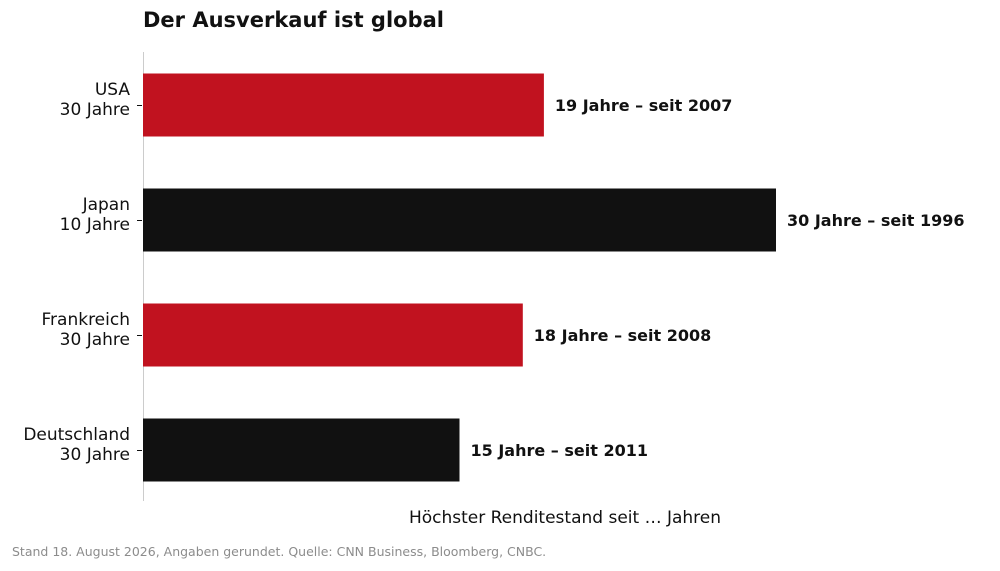  I want to click on bar-usa, so click(343, 105).